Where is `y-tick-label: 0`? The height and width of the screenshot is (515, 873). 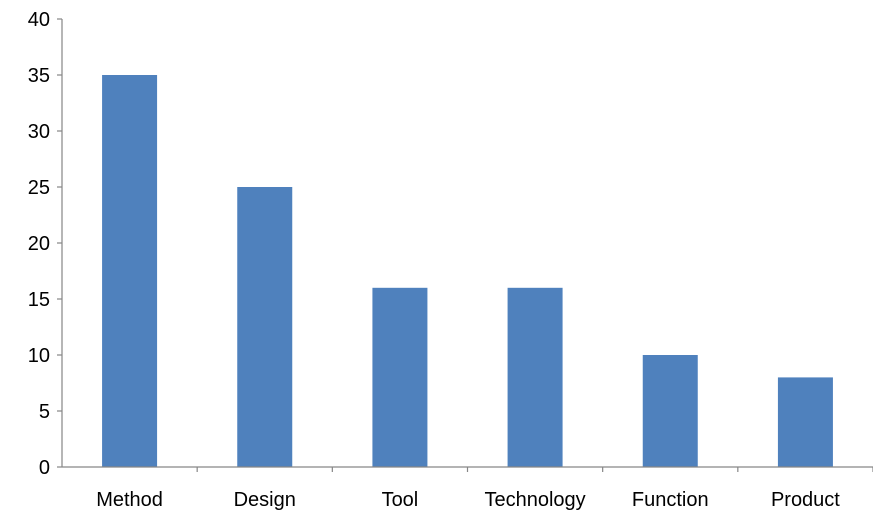
y-tick-label: 0 is located at coordinates (44, 468).